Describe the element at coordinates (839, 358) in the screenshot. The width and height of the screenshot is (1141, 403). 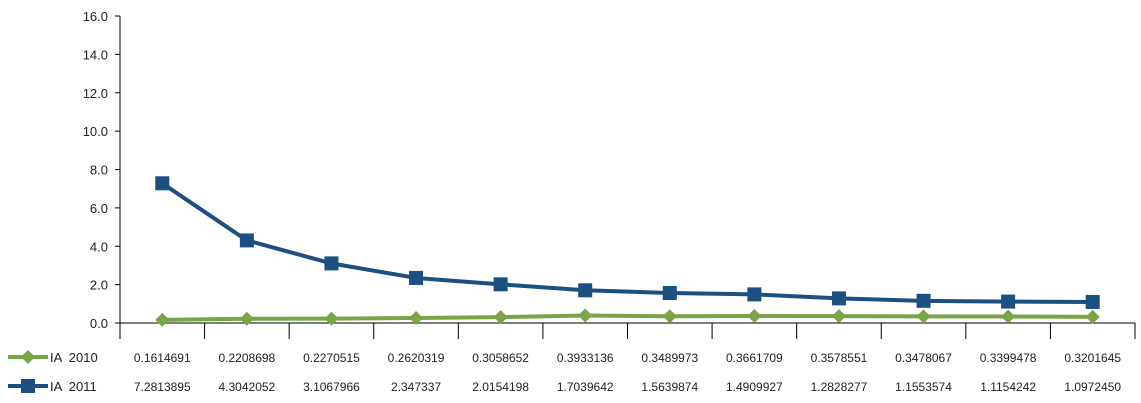
I see `data-table-cell: 0.3578551` at that location.